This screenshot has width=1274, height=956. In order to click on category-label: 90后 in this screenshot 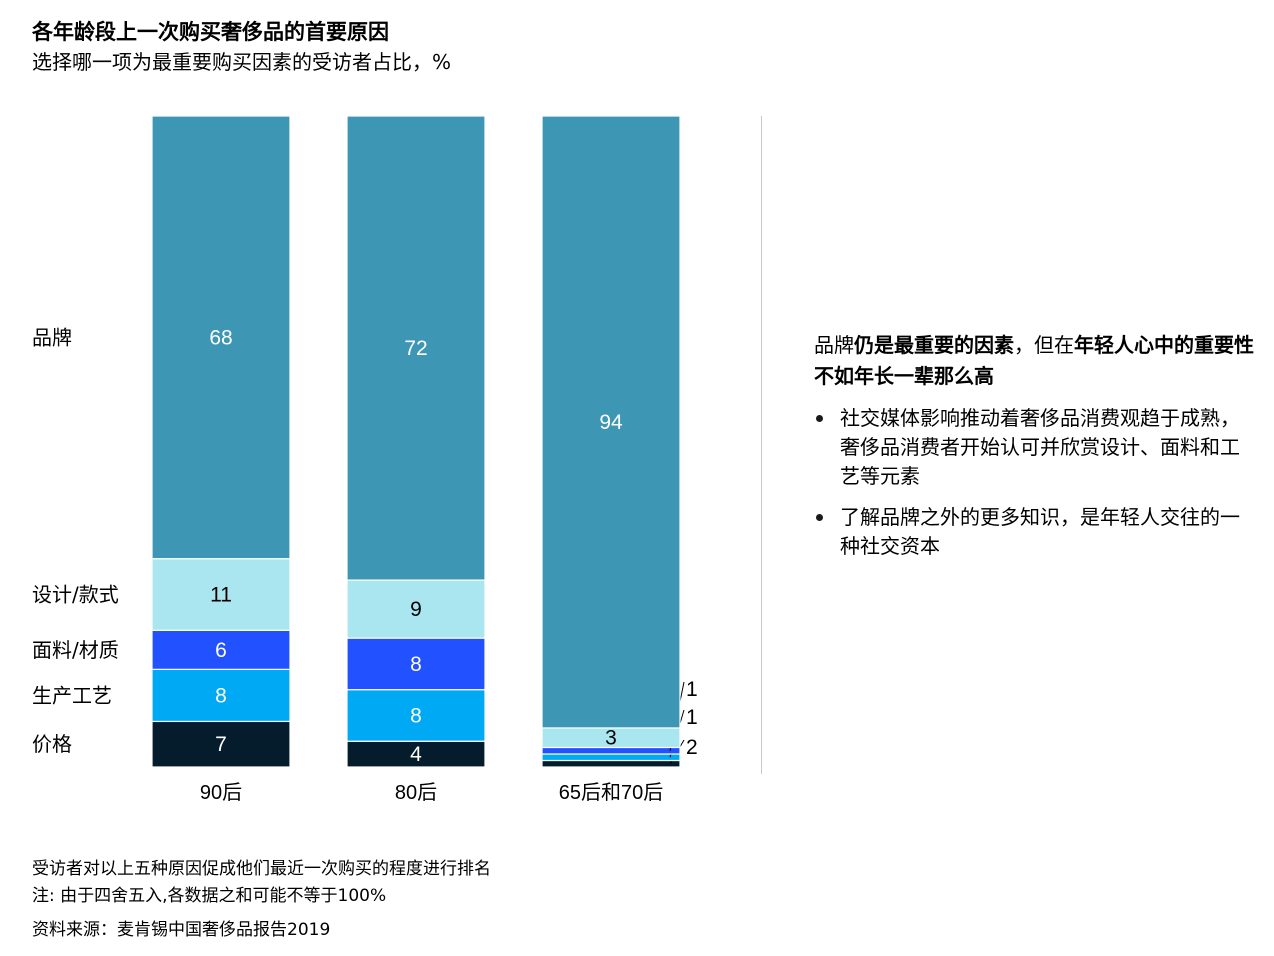, I will do `click(221, 792)`.